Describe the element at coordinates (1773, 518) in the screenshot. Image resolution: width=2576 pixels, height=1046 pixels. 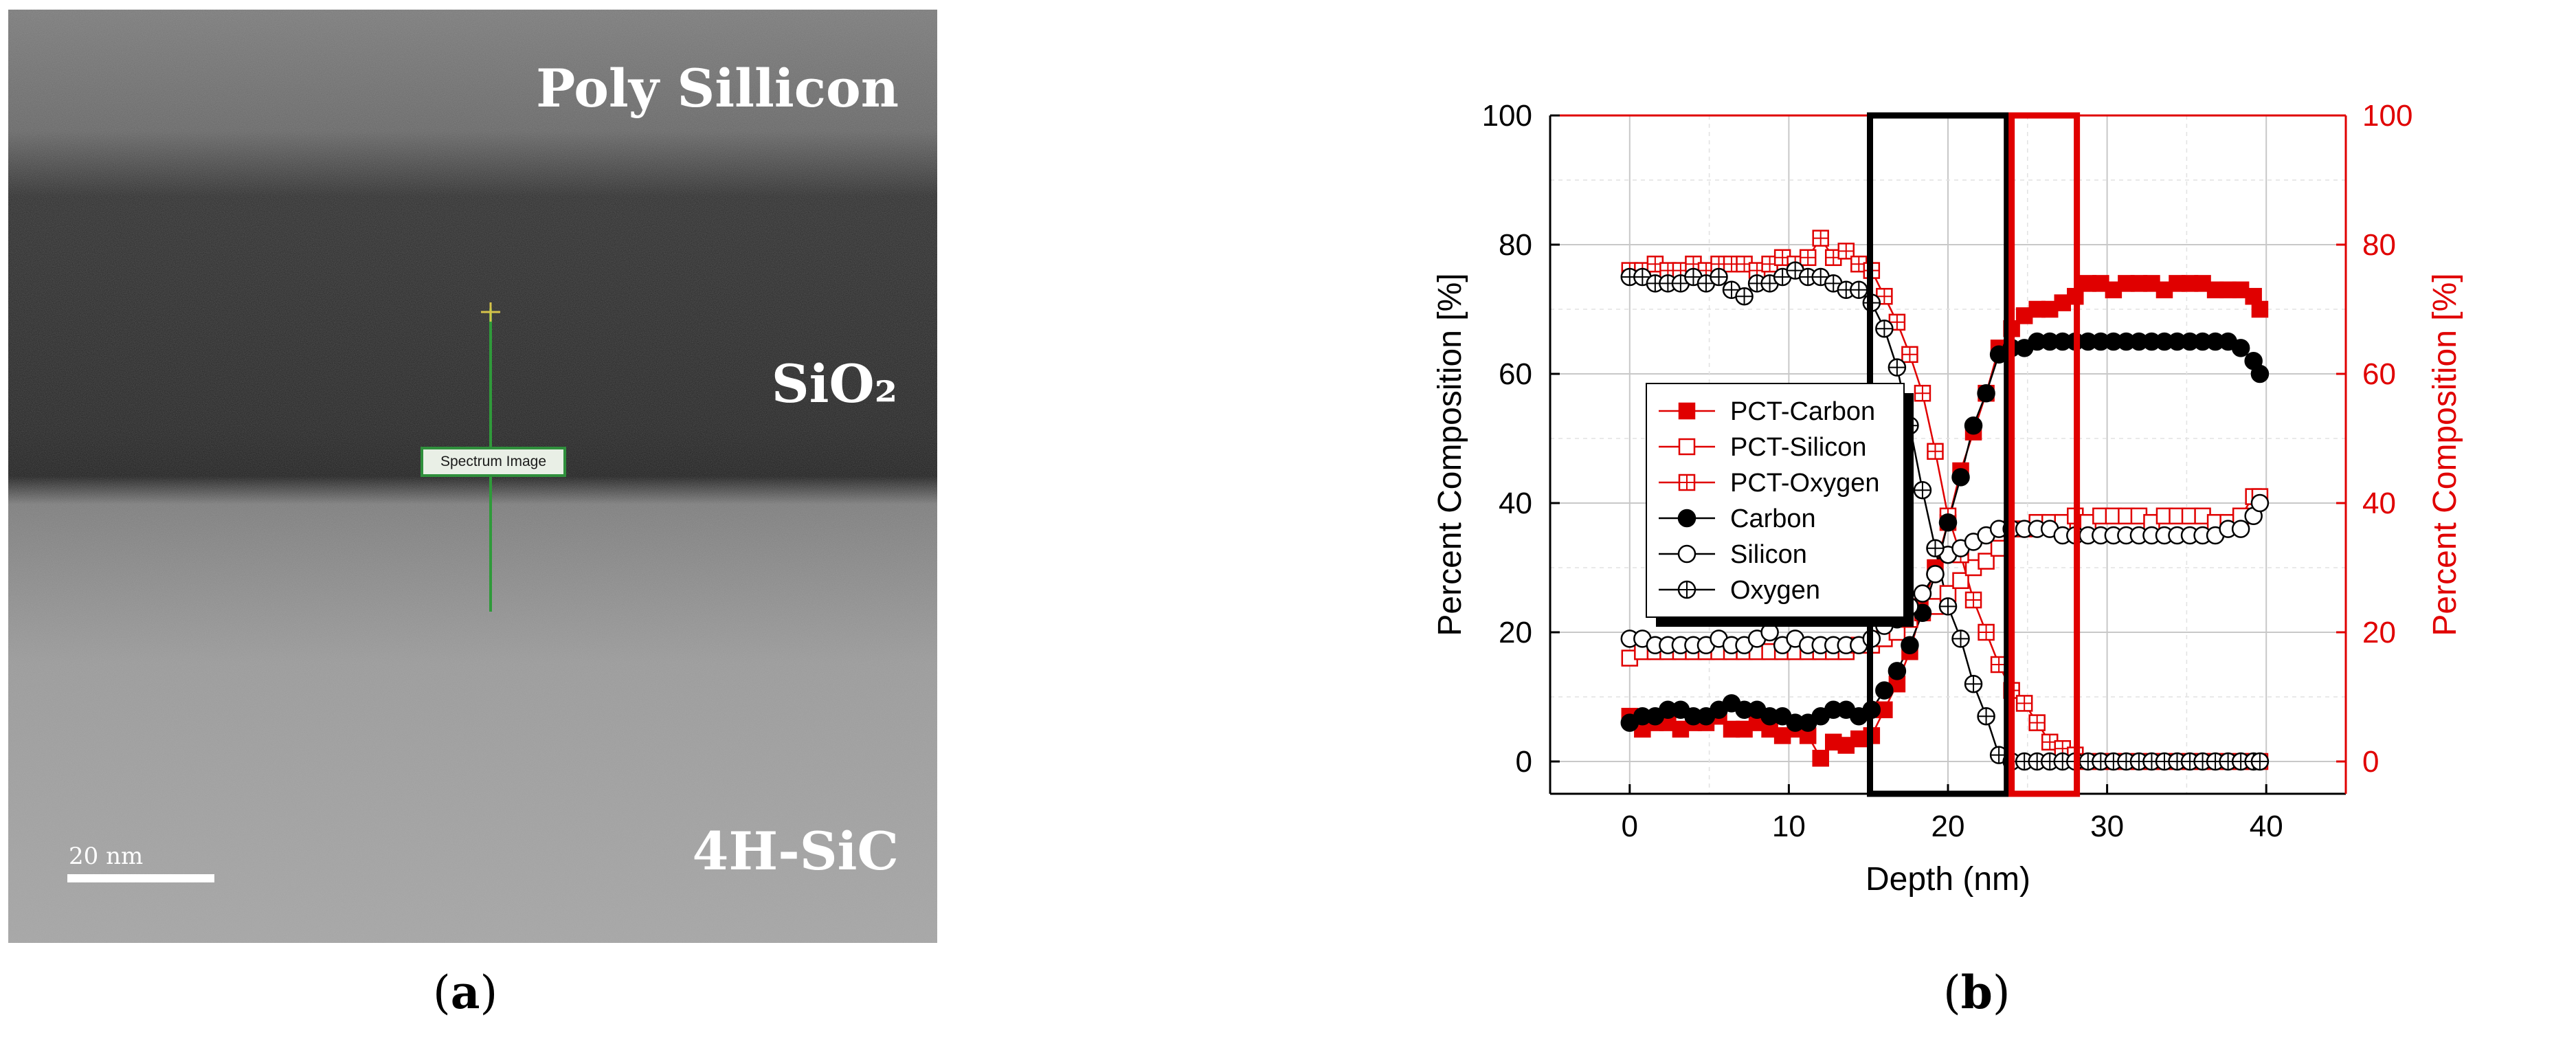
I see `legend-label-carbon: Carbon` at that location.